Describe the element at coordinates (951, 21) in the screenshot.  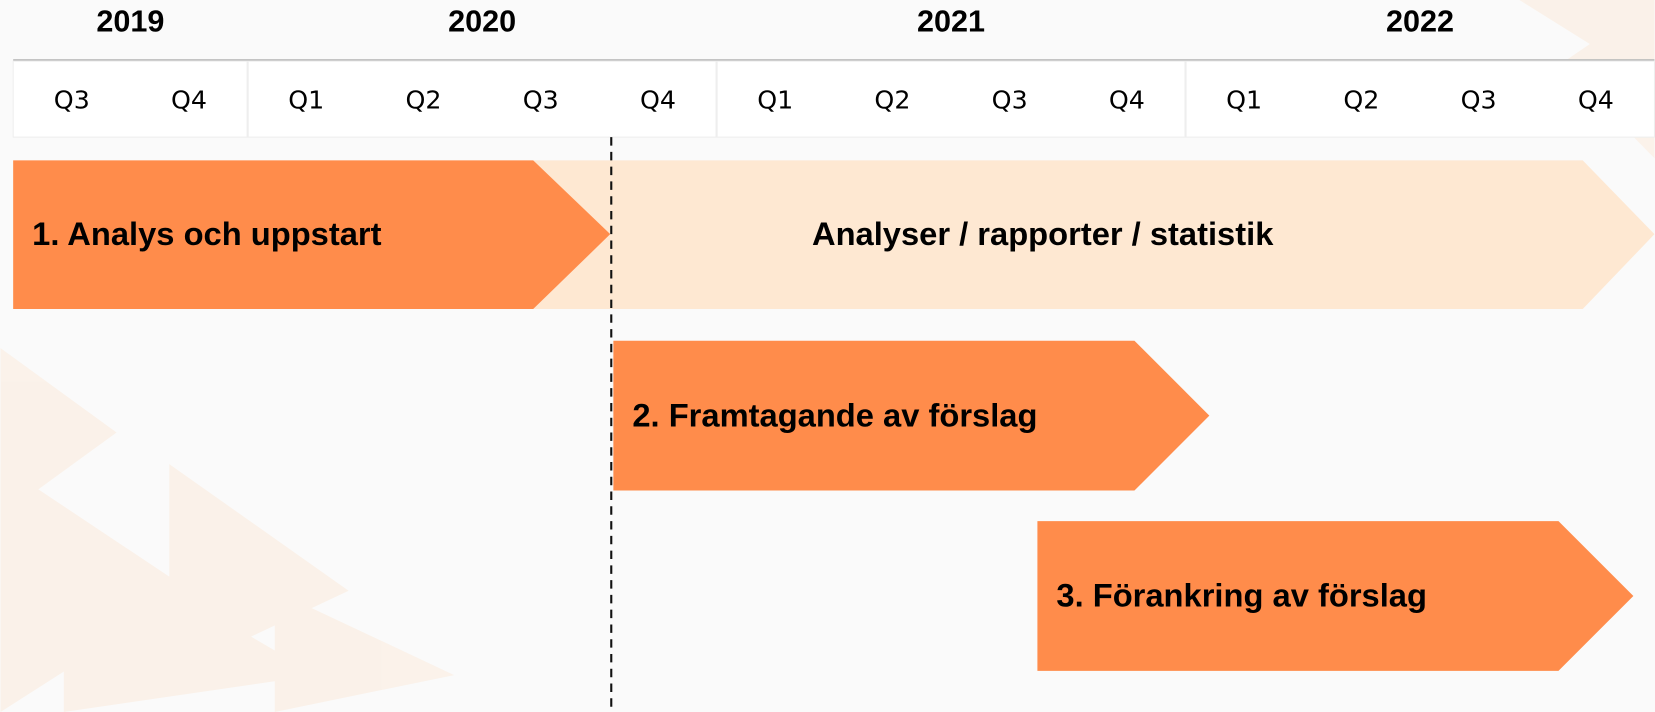
I see `year-label: 2021` at that location.